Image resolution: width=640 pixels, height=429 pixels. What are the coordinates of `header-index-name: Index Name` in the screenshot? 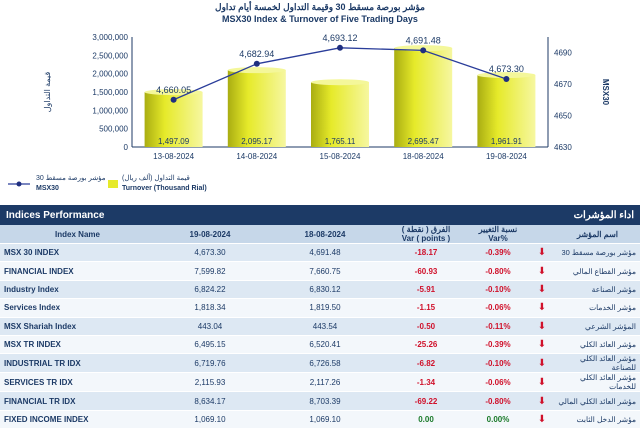 It's located at (77, 234).